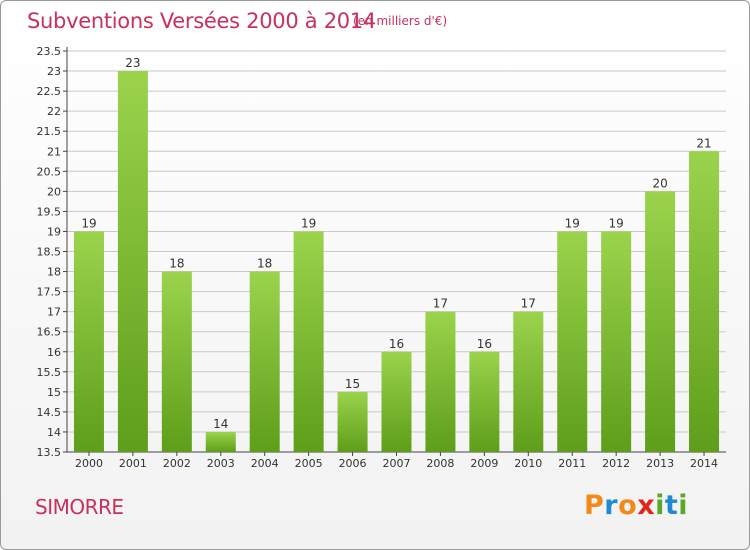 This screenshot has height=550, width=750. Describe the element at coordinates (49, 252) in the screenshot. I see `y-tick-label: 18.5` at that location.